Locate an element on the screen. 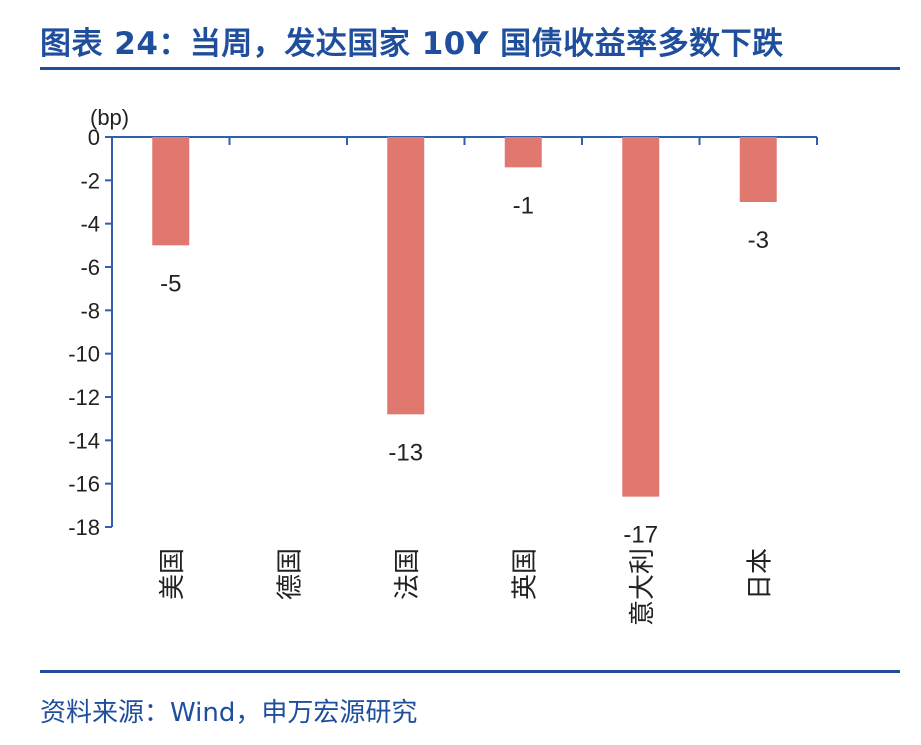  category-label: 德国 is located at coordinates (290, 574).